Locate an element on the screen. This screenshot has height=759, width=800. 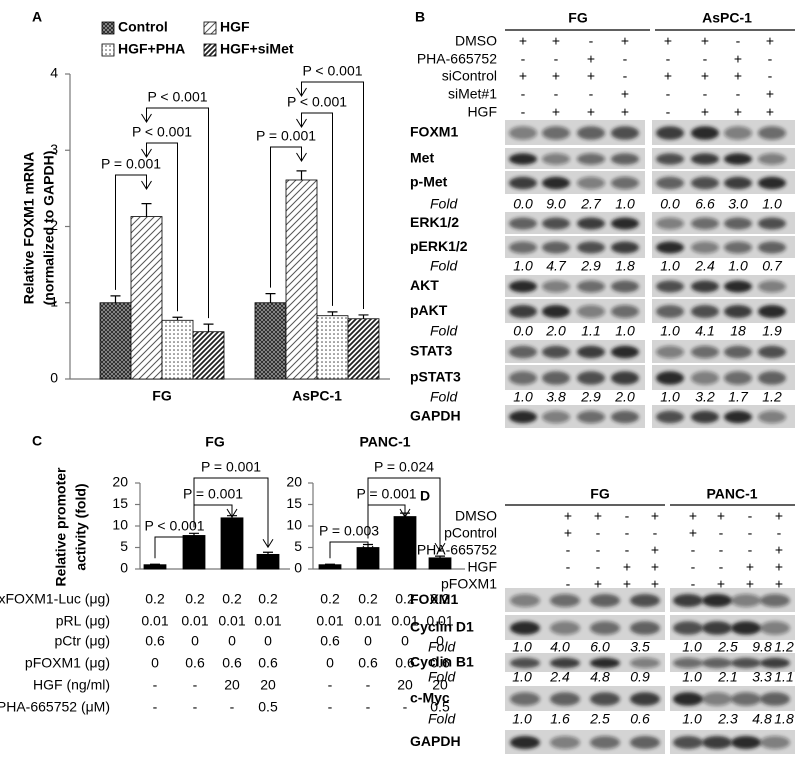
fold-value: 1.9 is located at coordinates (772, 331).